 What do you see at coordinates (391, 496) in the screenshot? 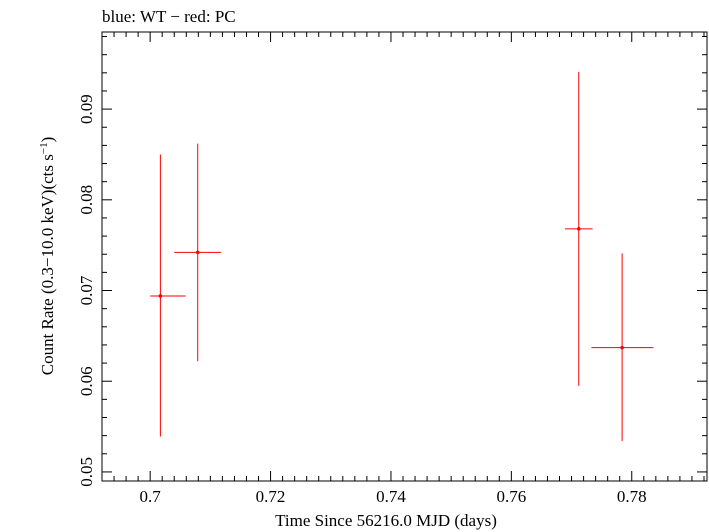
I see `x-tick-label: 0.74` at bounding box center [391, 496].